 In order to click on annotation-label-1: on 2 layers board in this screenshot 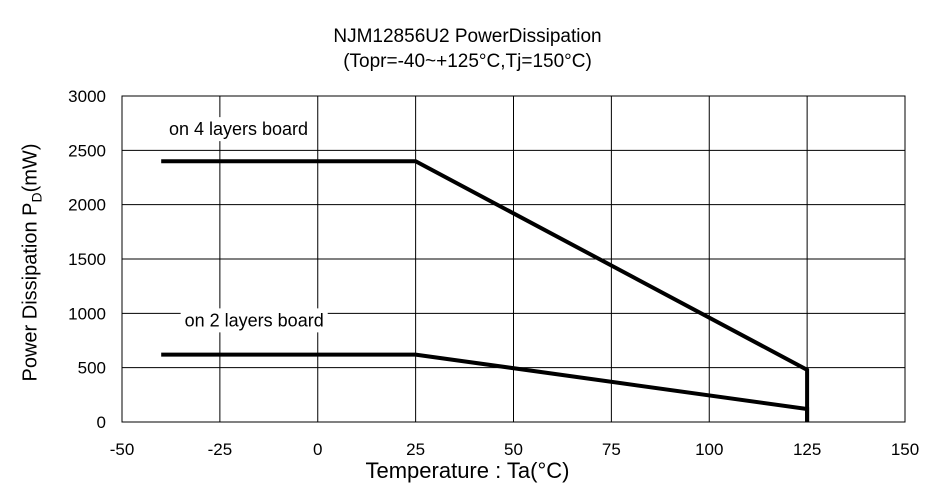, I will do `click(254, 320)`.